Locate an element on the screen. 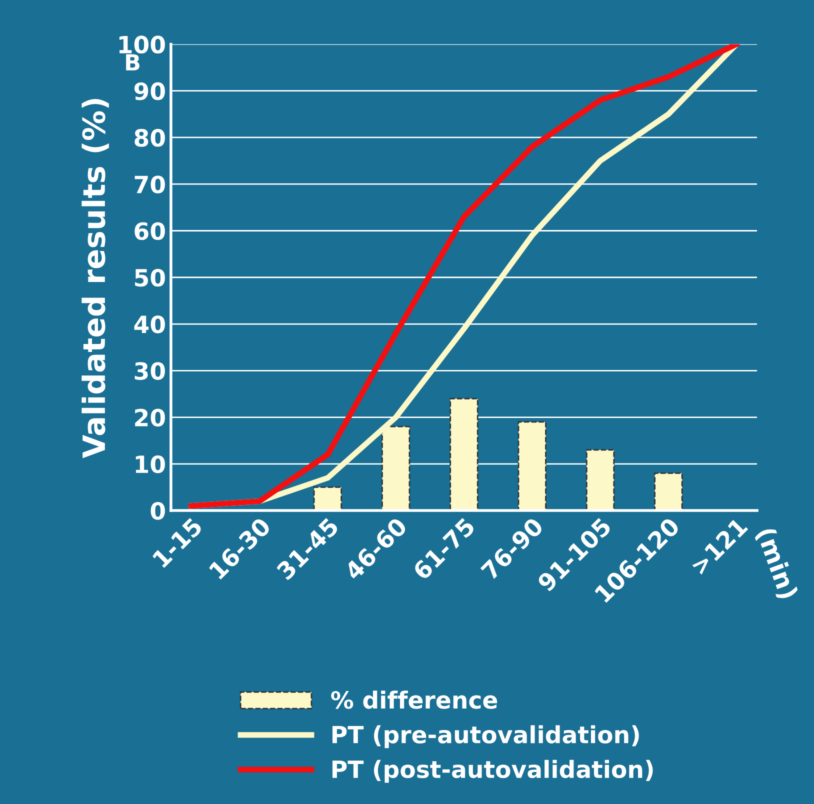 This screenshot has width=814, height=804. y-tick-label: 20 is located at coordinates (150, 417).